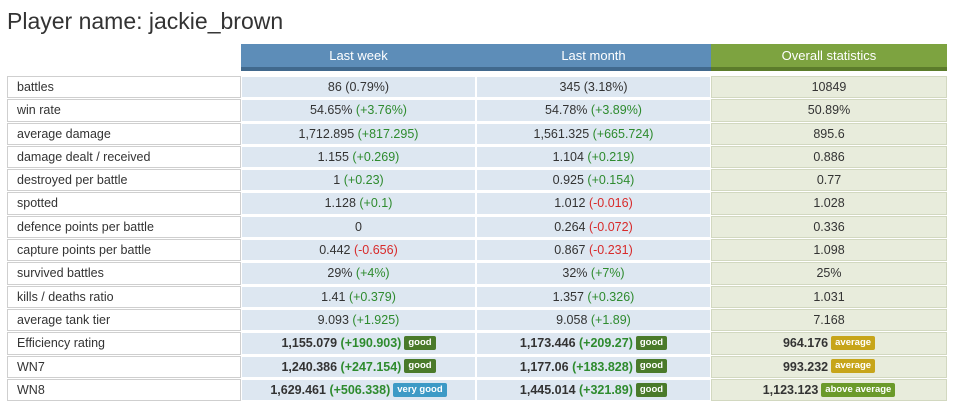 This screenshot has height=402, width=955. I want to click on table-header: Last week Last month Overall statistics, so click(477, 57).